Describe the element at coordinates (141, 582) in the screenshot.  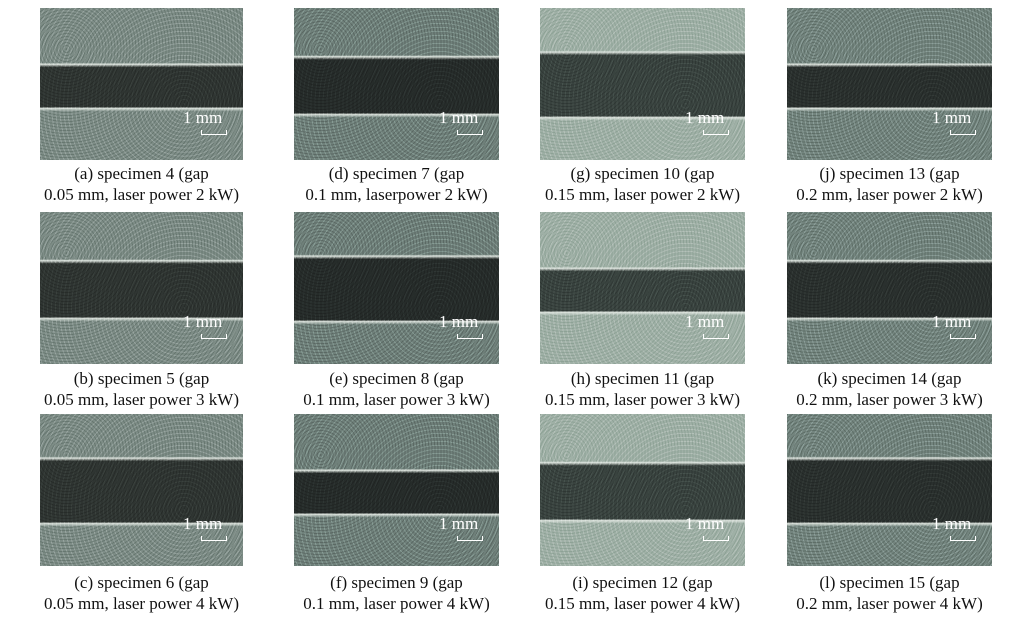
I see `caption-line: (c) specimen 6 (gap` at that location.